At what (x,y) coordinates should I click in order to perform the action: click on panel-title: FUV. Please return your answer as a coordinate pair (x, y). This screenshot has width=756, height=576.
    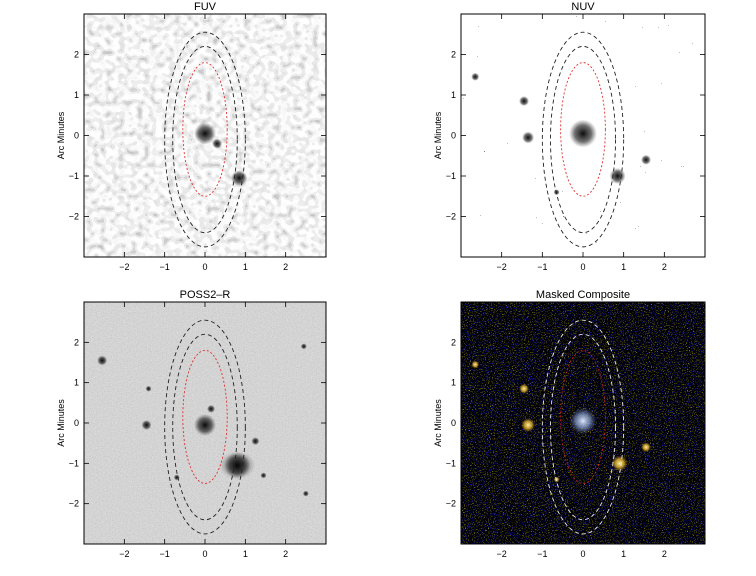
    Looking at the image, I should click on (205, 7).